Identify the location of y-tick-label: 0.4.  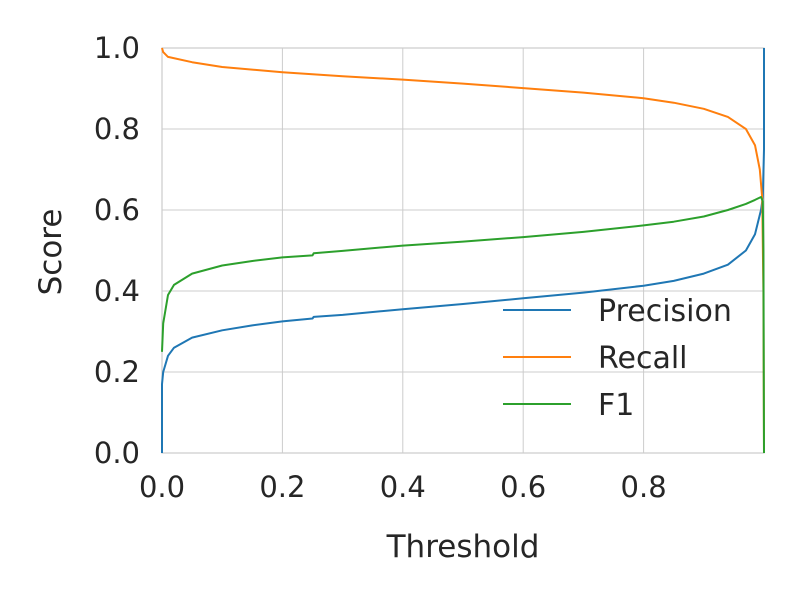
(117, 291).